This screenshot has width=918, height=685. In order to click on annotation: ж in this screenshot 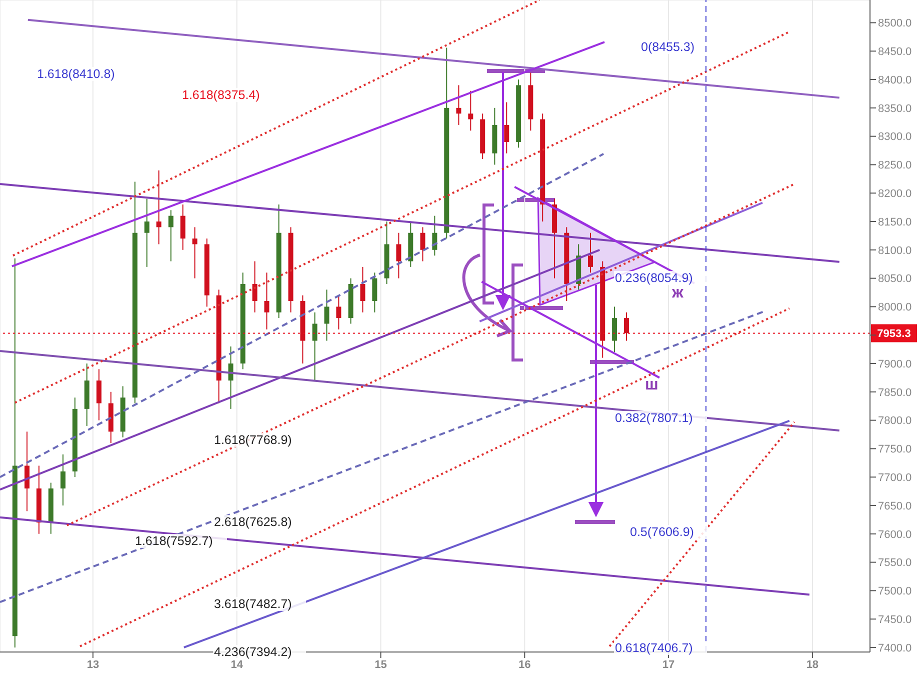, I will do `click(677, 293)`.